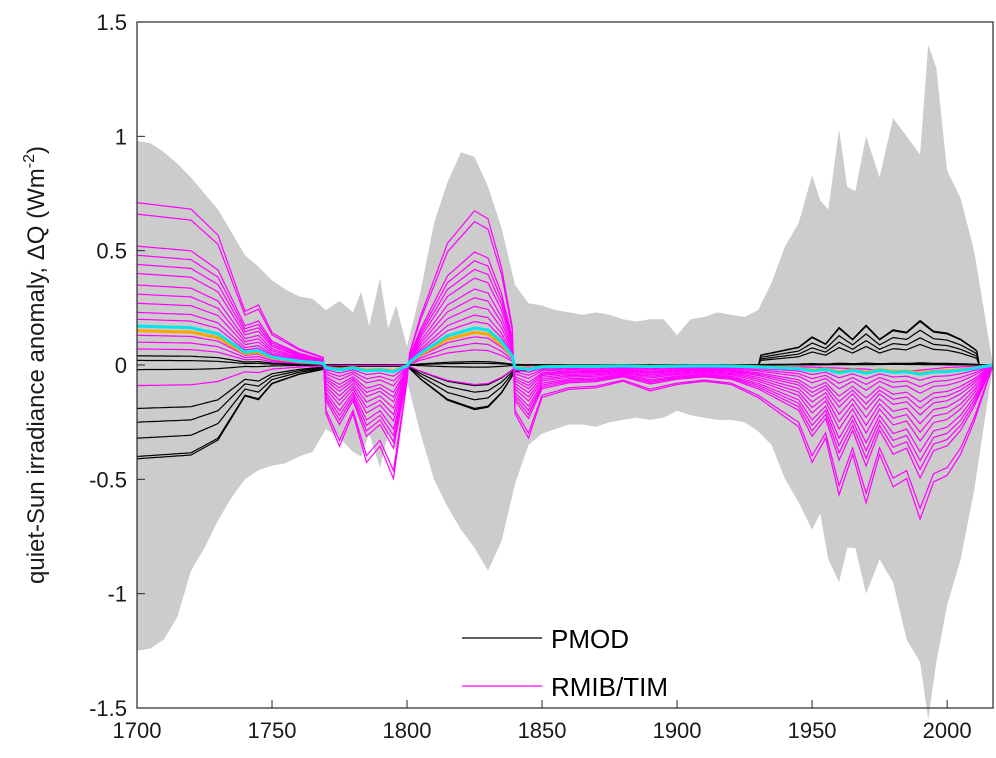 The image size is (996, 758). I want to click on x-tick-label: 1700, so click(137, 730).